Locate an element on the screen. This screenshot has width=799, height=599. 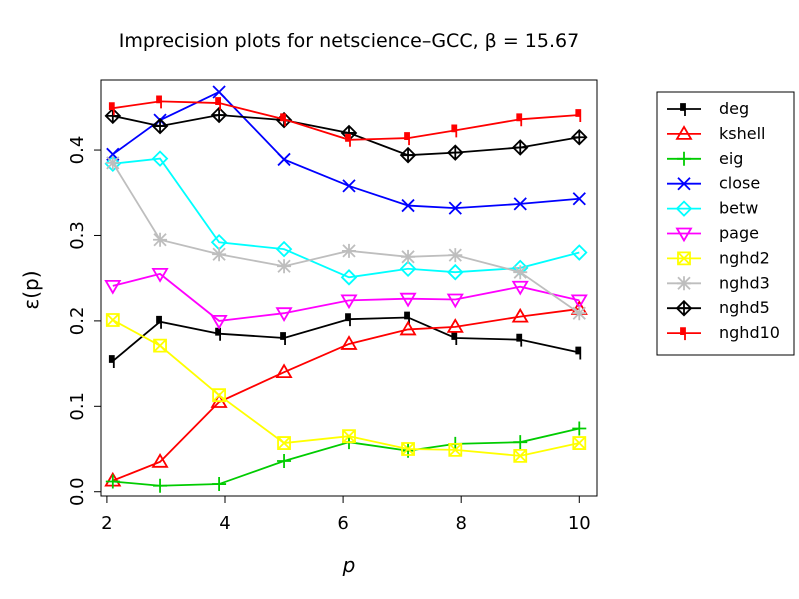
legend-marker-kshell is located at coordinates (684, 132).